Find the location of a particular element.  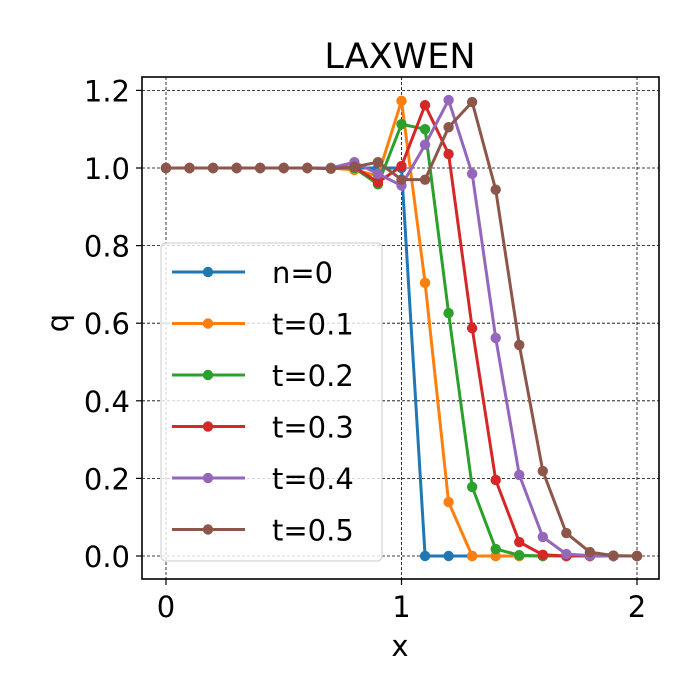

x-tick-label: 1 is located at coordinates (401, 607).